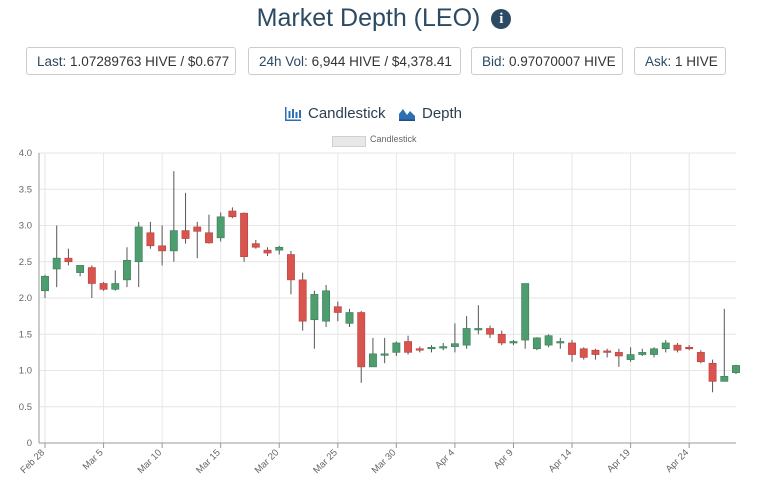 This screenshot has width=768, height=497. What do you see at coordinates (619, 461) in the screenshot?
I see `x-tick-label: Apr 19` at bounding box center [619, 461].